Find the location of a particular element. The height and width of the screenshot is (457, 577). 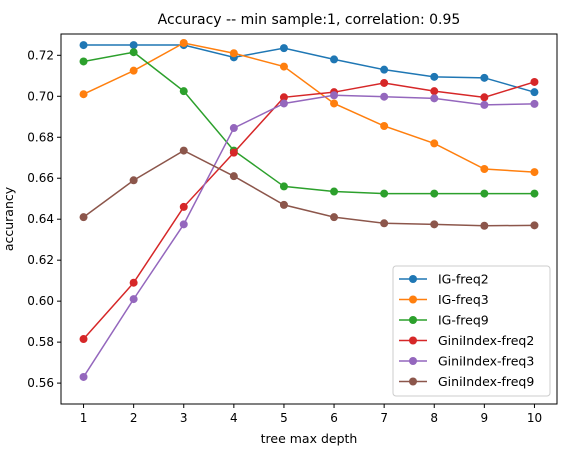

legend-item: GiniIndex-freq3 is located at coordinates (466, 361).